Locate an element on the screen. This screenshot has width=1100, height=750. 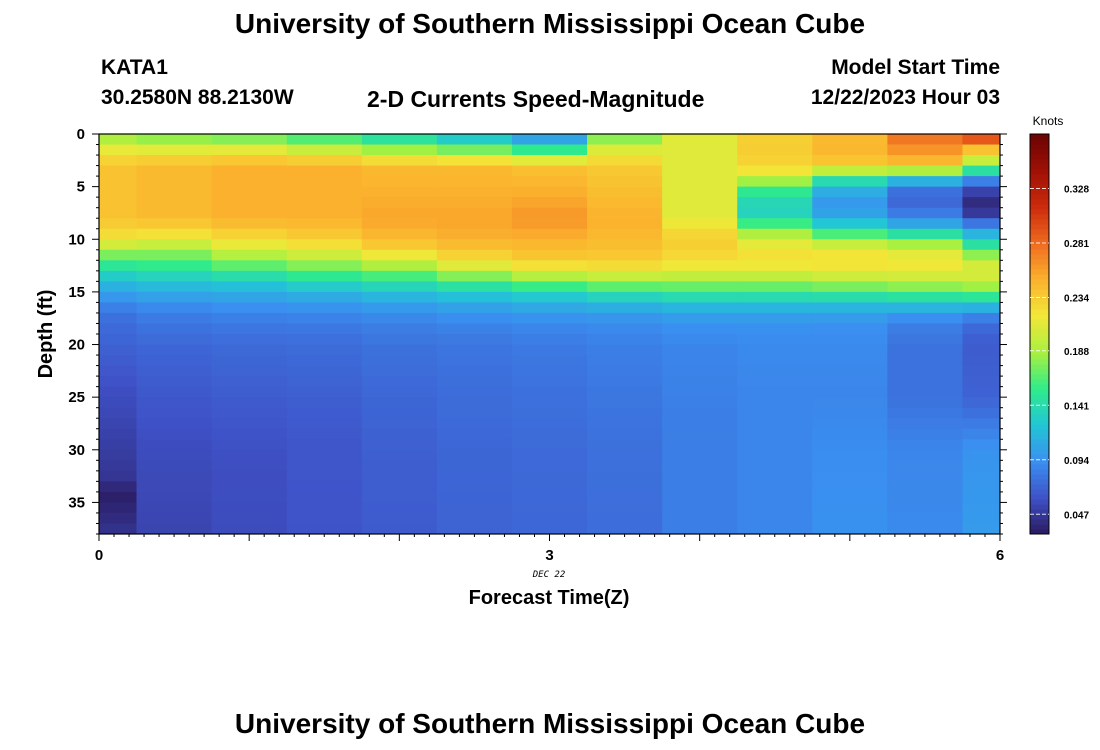
y-tick-label: 0 is located at coordinates (81, 134).